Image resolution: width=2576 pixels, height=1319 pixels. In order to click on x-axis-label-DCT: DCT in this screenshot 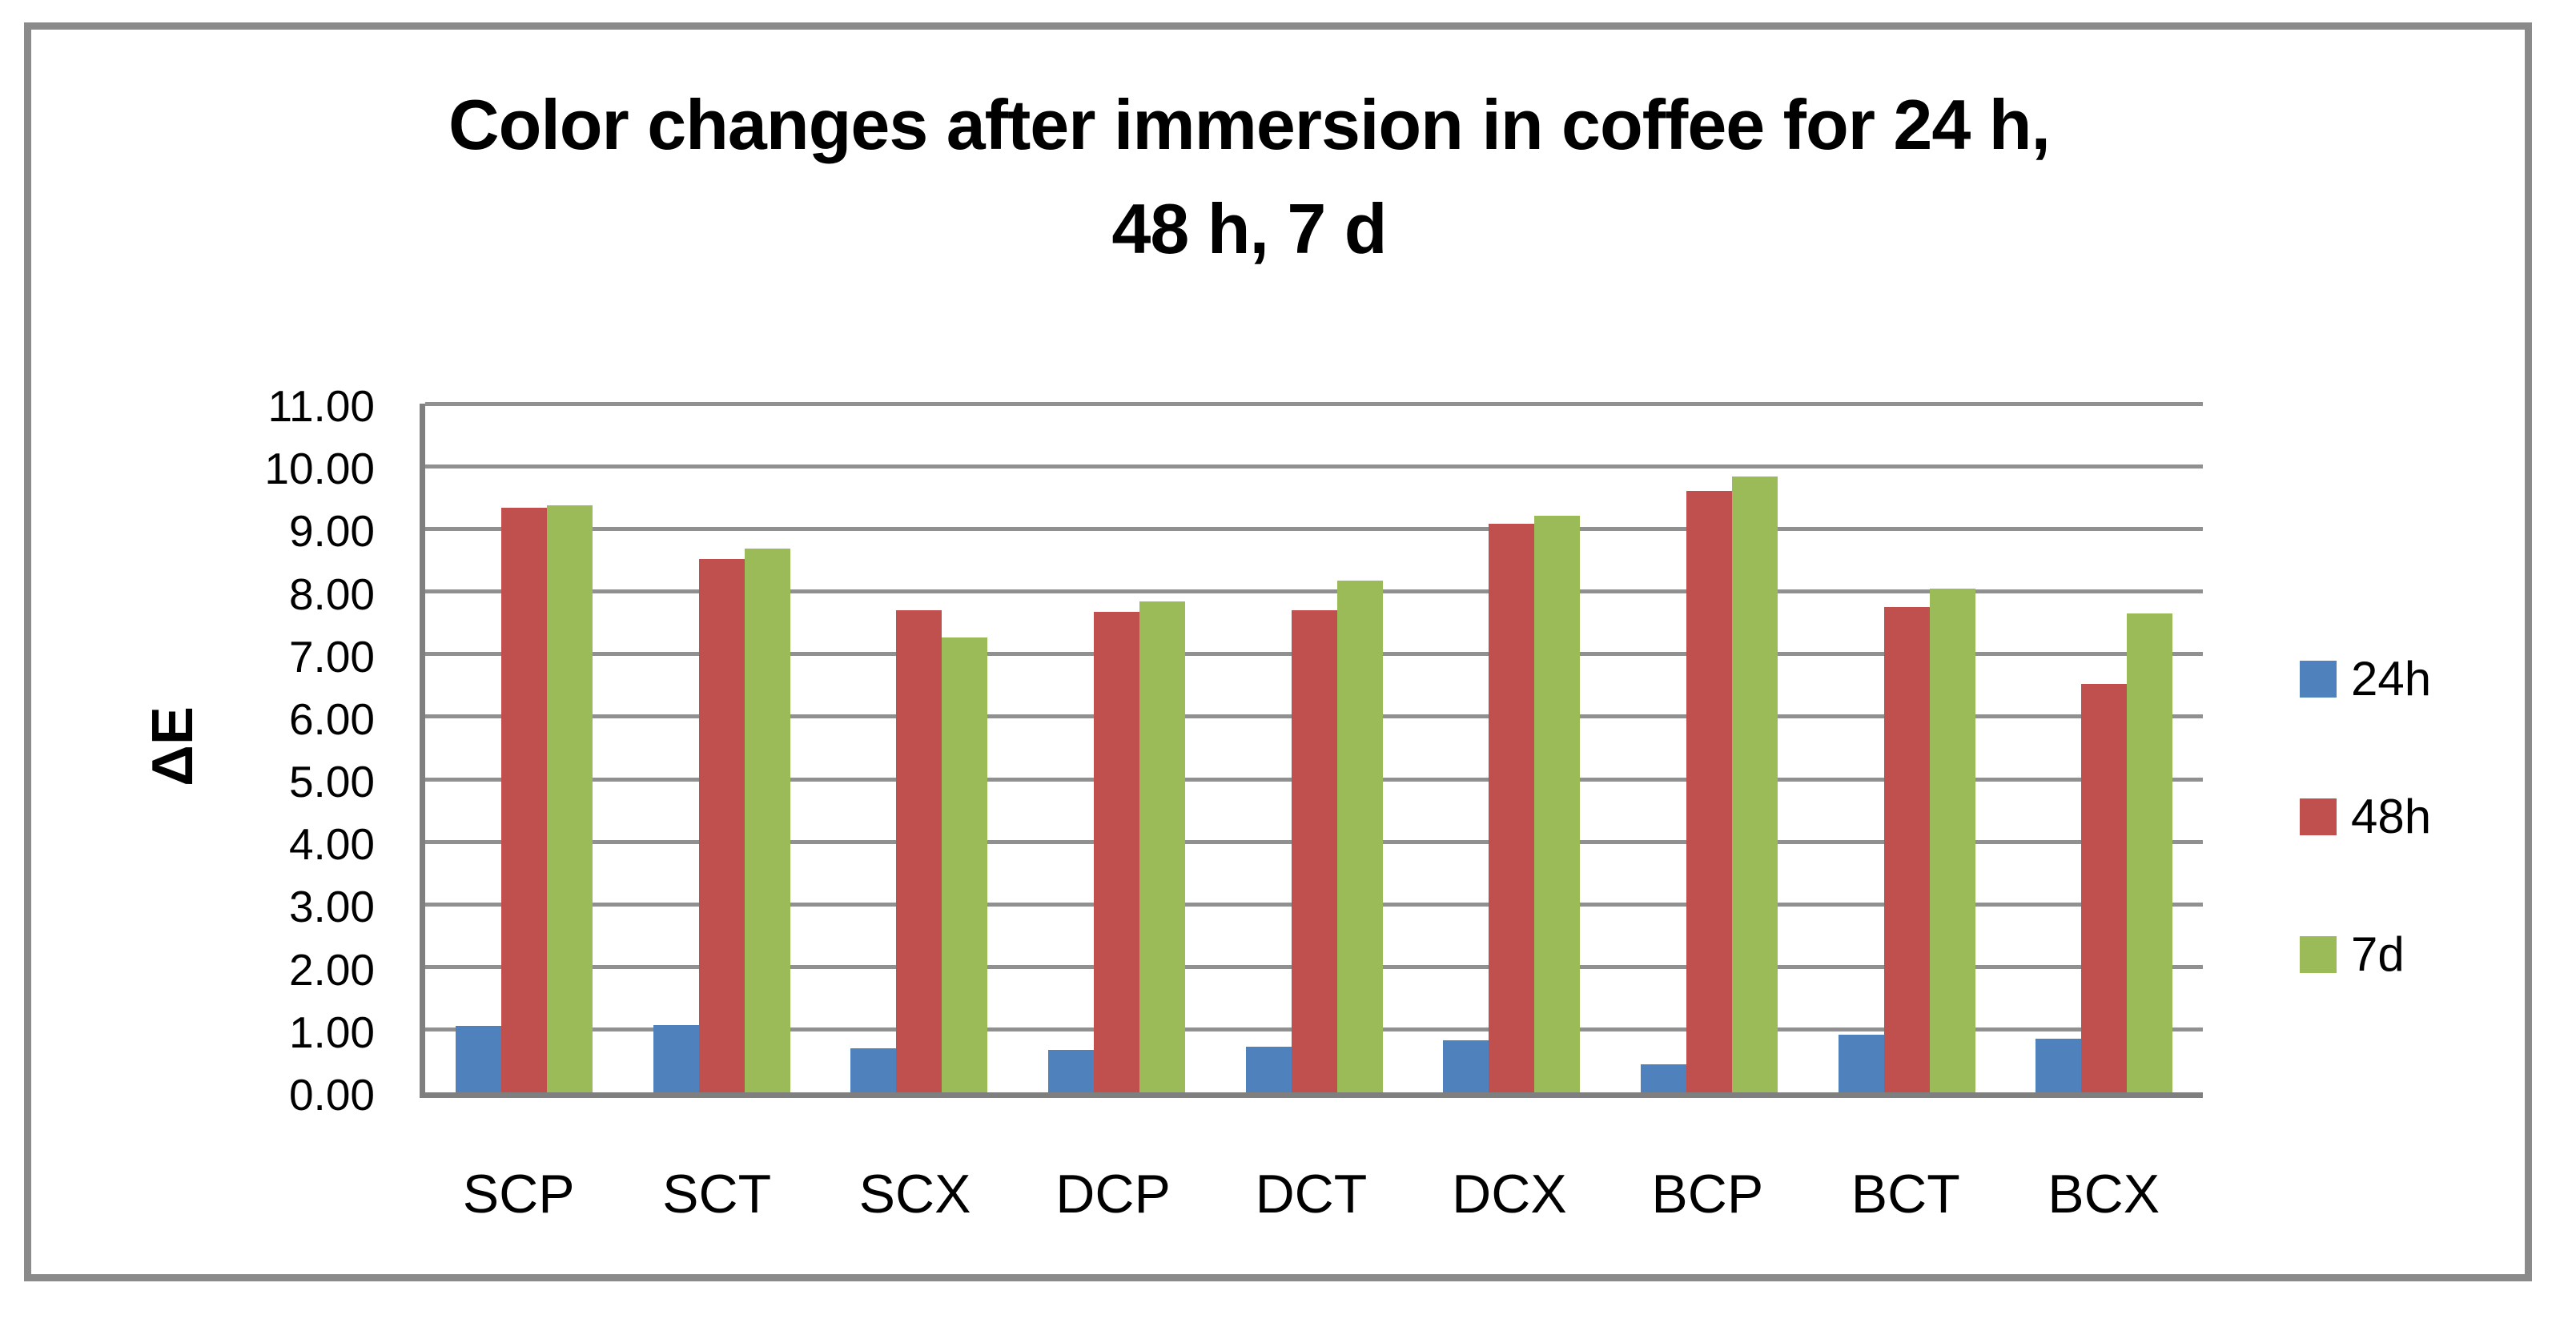, I will do `click(1311, 1194)`.